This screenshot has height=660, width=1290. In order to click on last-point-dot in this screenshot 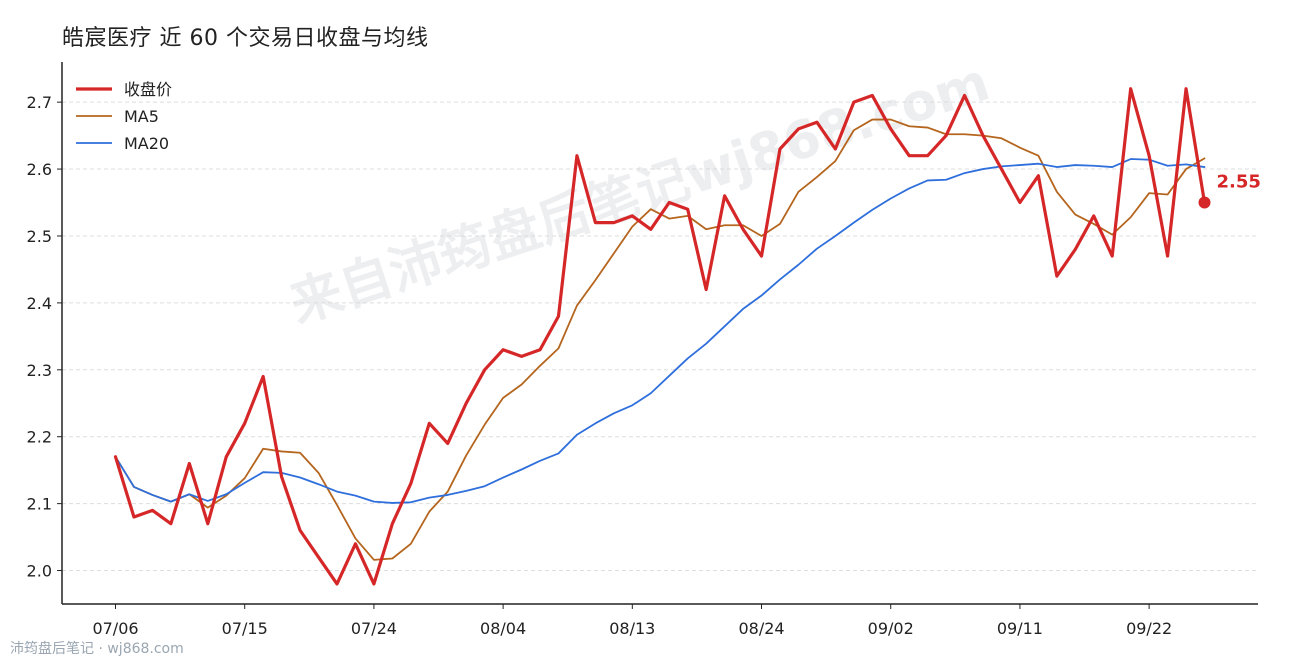, I will do `click(1204, 202)`.